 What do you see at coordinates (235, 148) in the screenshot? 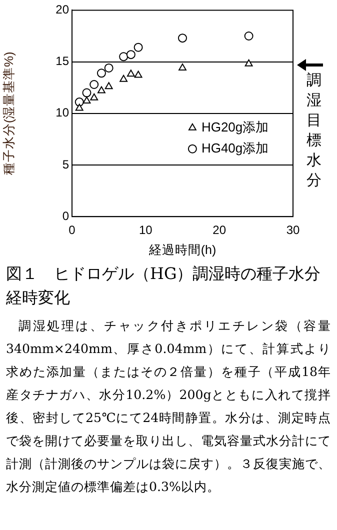
I see `legend-label: HG40g添加` at bounding box center [235, 148].